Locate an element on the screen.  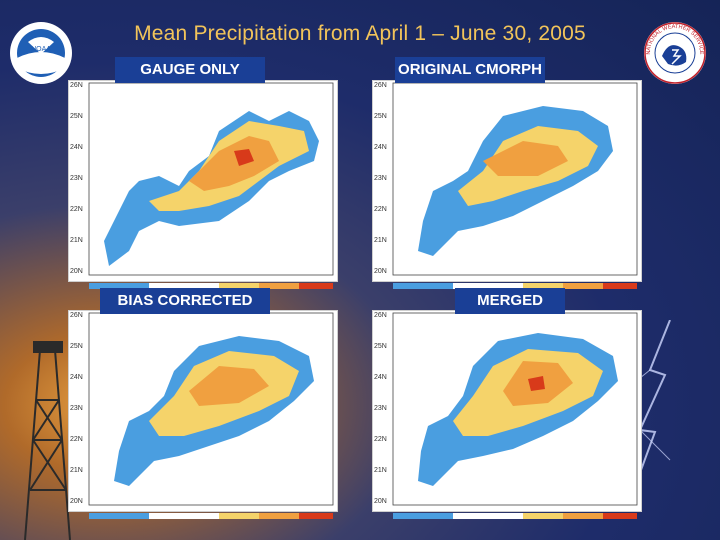
noaa-logo-text: NOAA is located at coordinates (41, 49).